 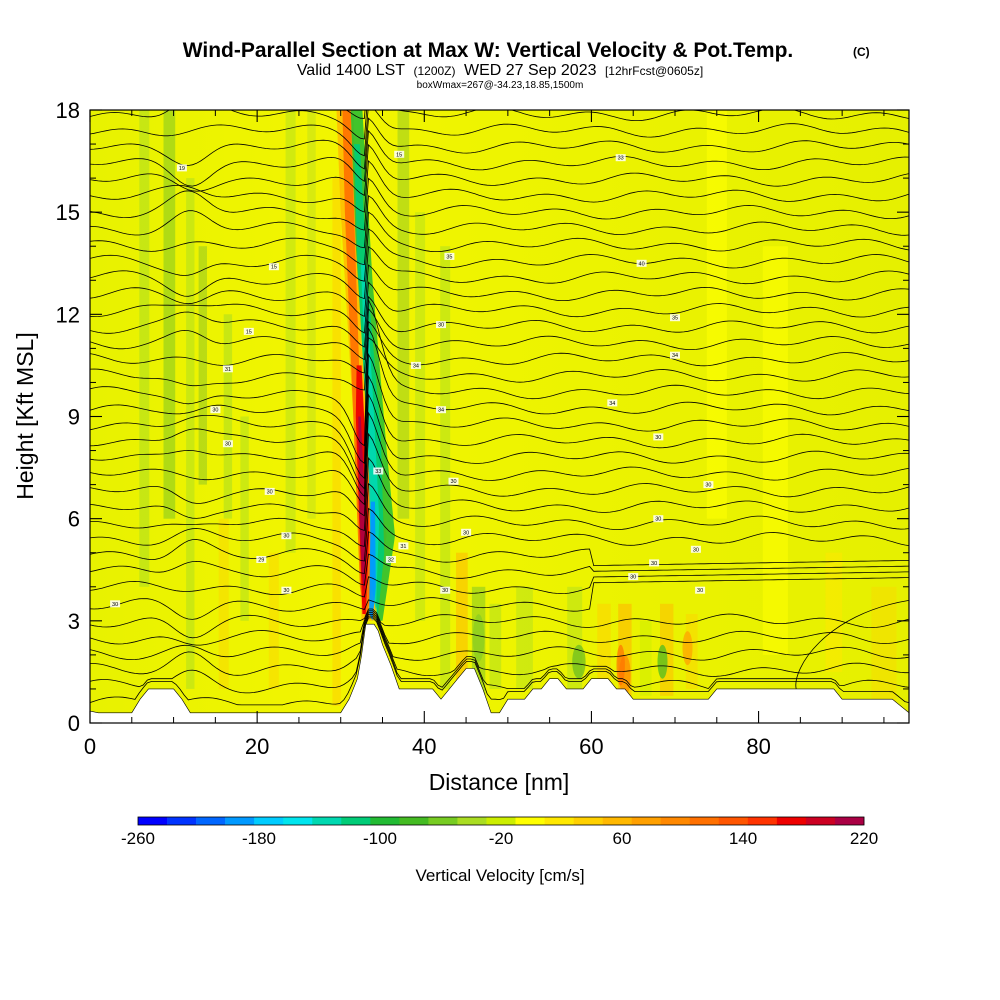 I want to click on updraft-peak, so click(x=362, y=505).